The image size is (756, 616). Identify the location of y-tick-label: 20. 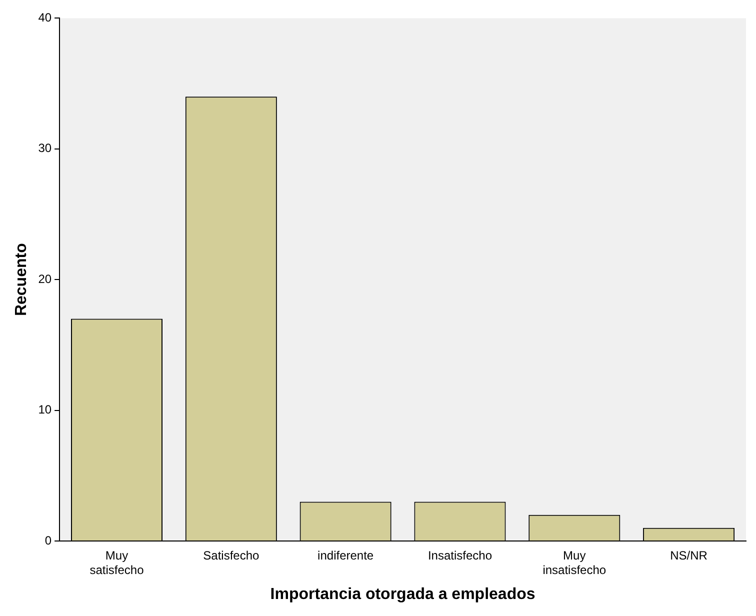
(45, 279).